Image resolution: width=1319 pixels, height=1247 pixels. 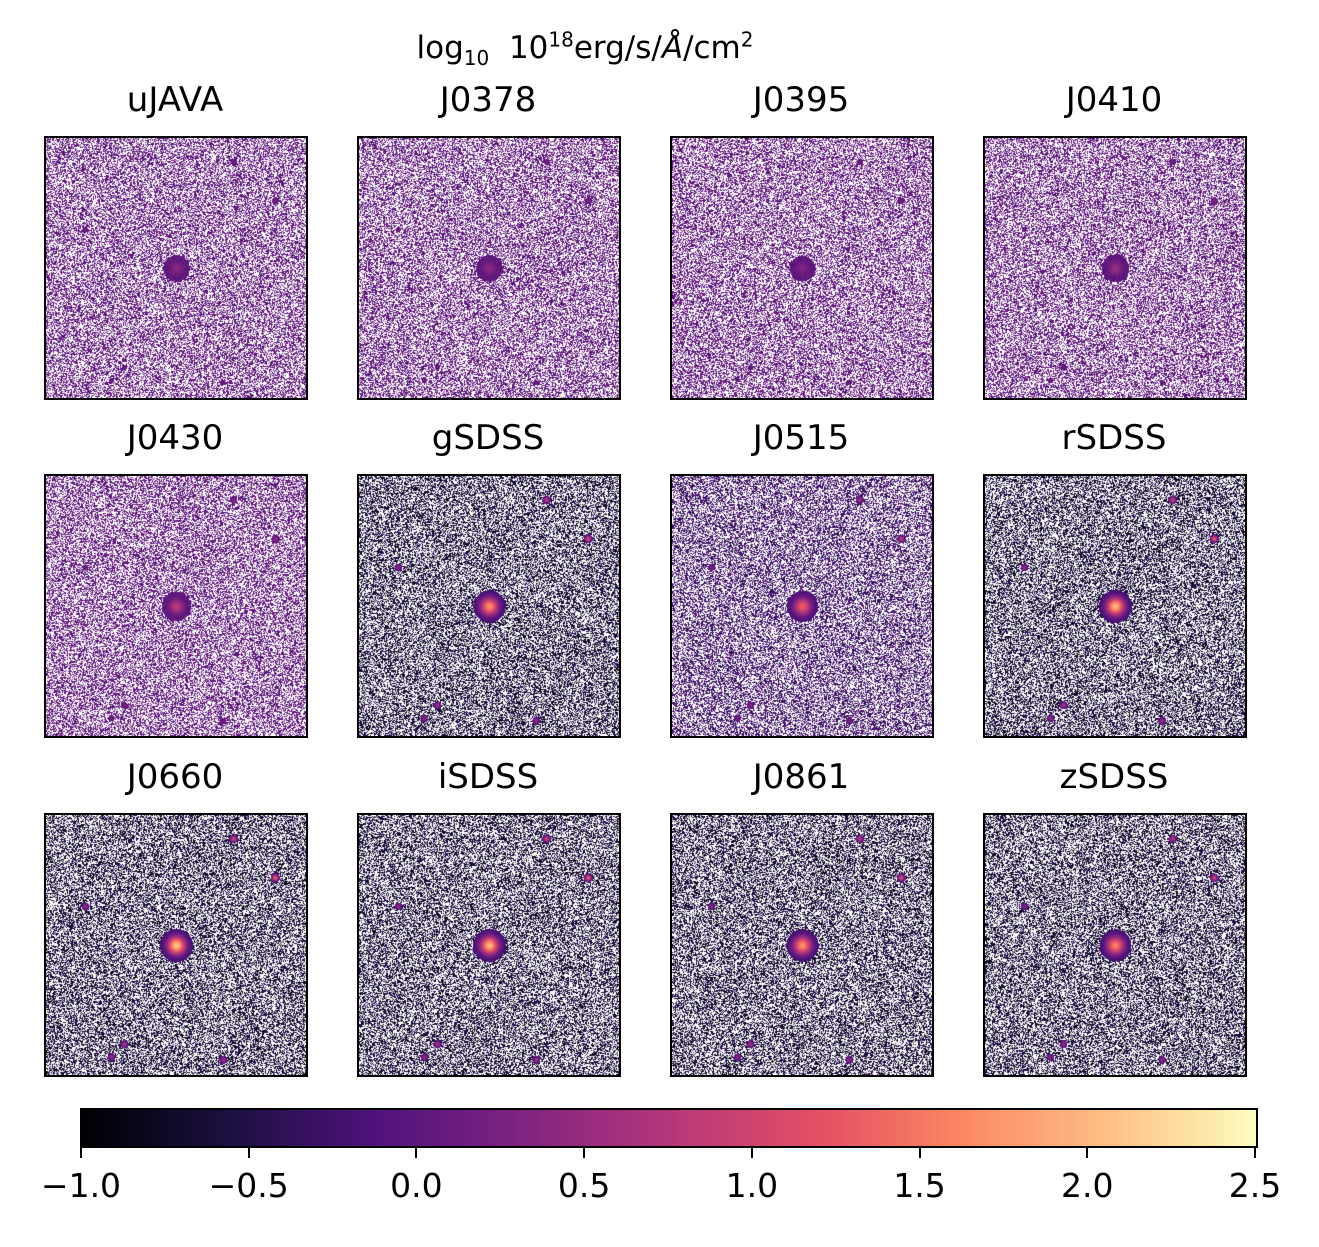 What do you see at coordinates (585, 49) in the screenshot?
I see `figure-title: log10 1018erg/s/Å/cm2` at bounding box center [585, 49].